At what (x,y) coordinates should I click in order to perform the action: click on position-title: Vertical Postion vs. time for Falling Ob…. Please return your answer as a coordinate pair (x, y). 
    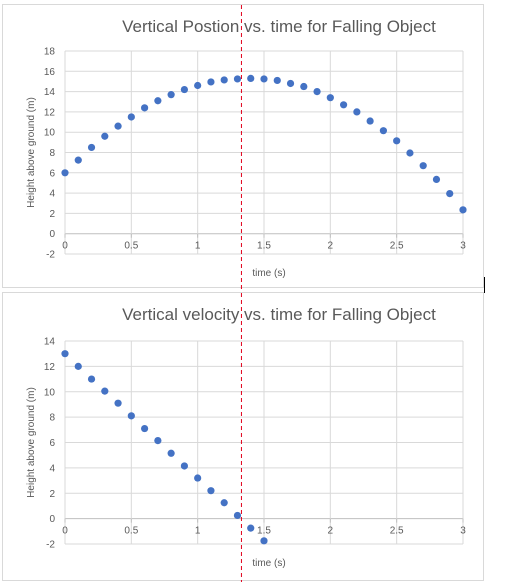
    Looking at the image, I should click on (279, 26).